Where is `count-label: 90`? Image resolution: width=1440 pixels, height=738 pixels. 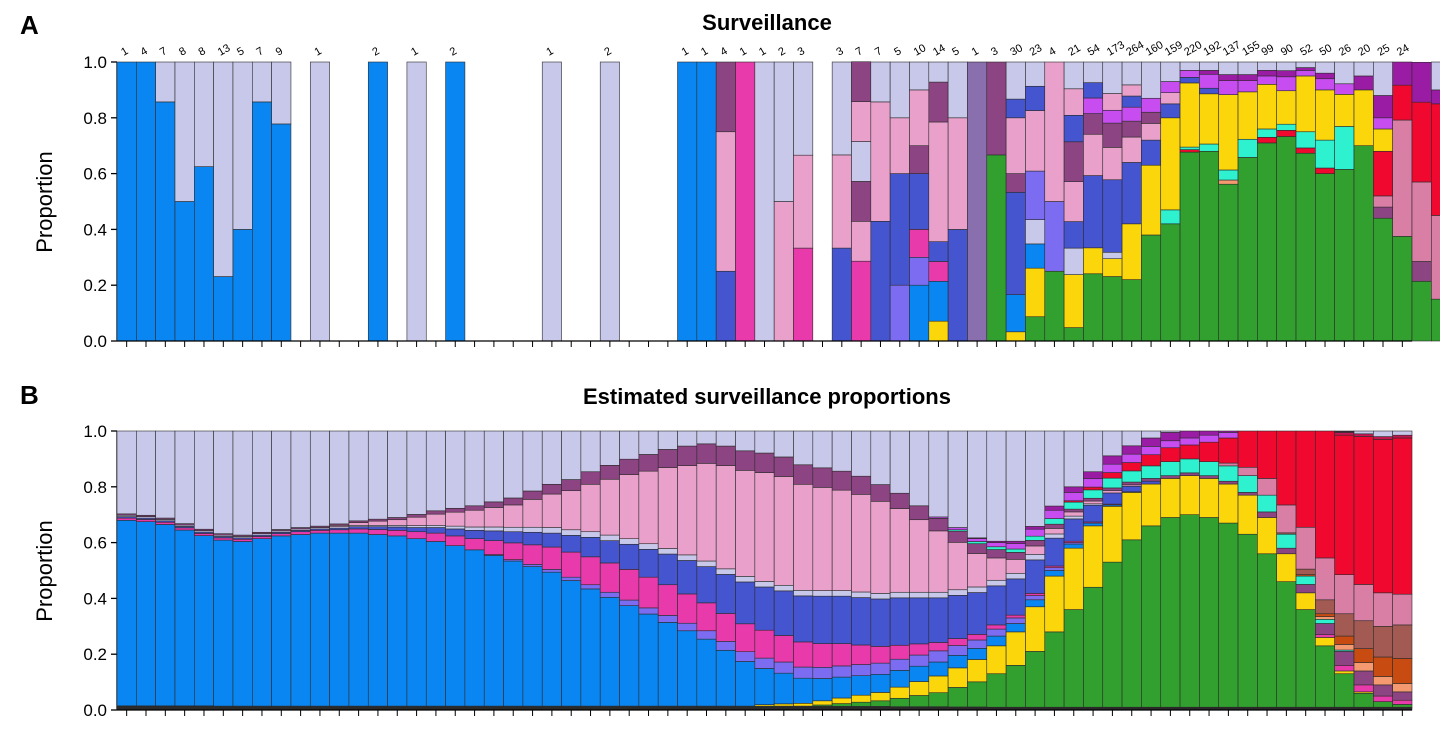 count-label: 90 is located at coordinates (1287, 50).